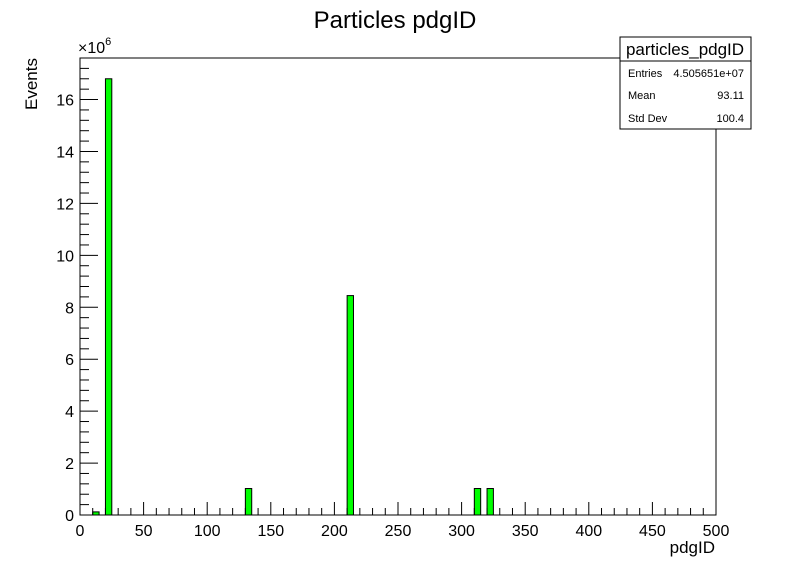 The width and height of the screenshot is (796, 572). What do you see at coordinates (461, 531) in the screenshot?
I see `x-tick-label: 300` at bounding box center [461, 531].